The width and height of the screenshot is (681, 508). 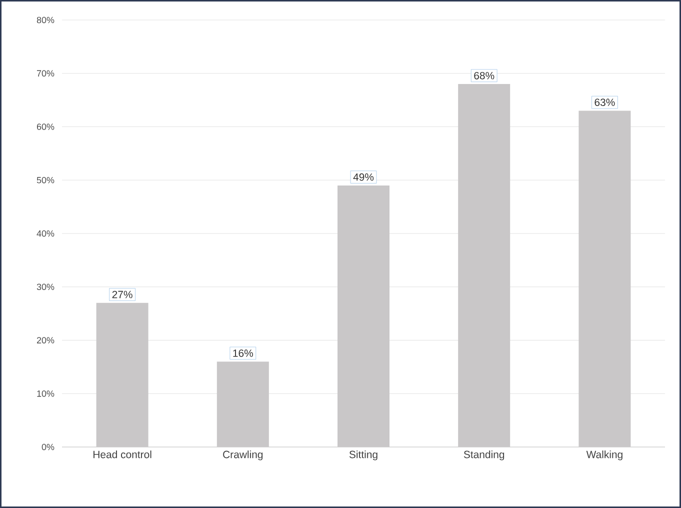 I want to click on data-label: 16%, so click(x=243, y=353).